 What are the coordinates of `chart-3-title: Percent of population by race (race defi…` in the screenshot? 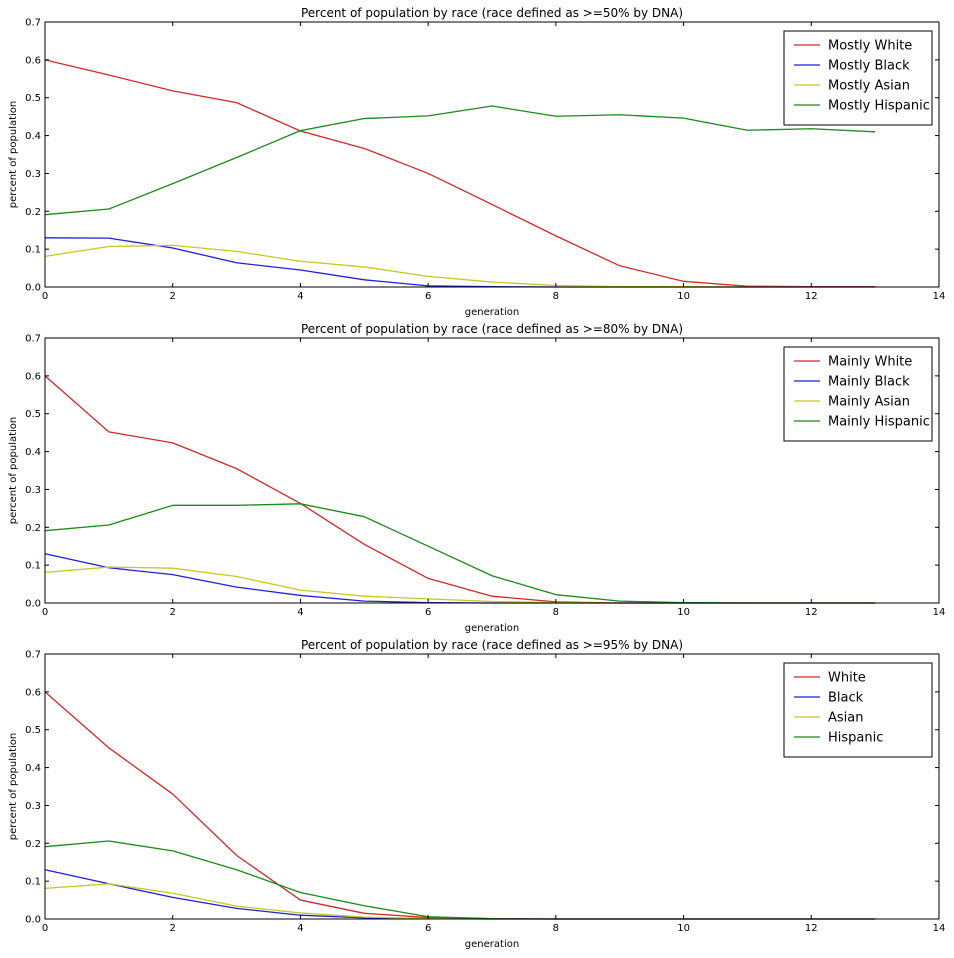 It's located at (492, 645).